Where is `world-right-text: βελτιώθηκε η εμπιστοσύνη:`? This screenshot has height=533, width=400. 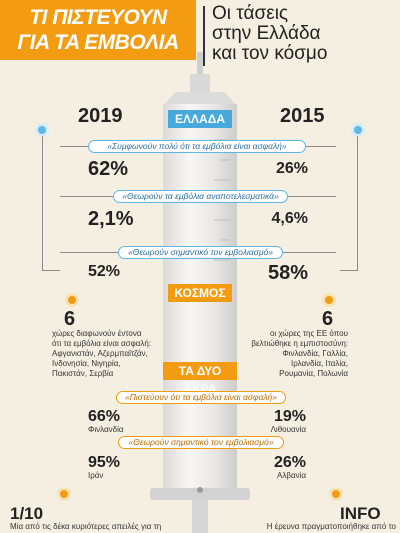
world-right-text: βελτιώθηκε η εμπιστοσύνη: is located at coordinates (299, 343).